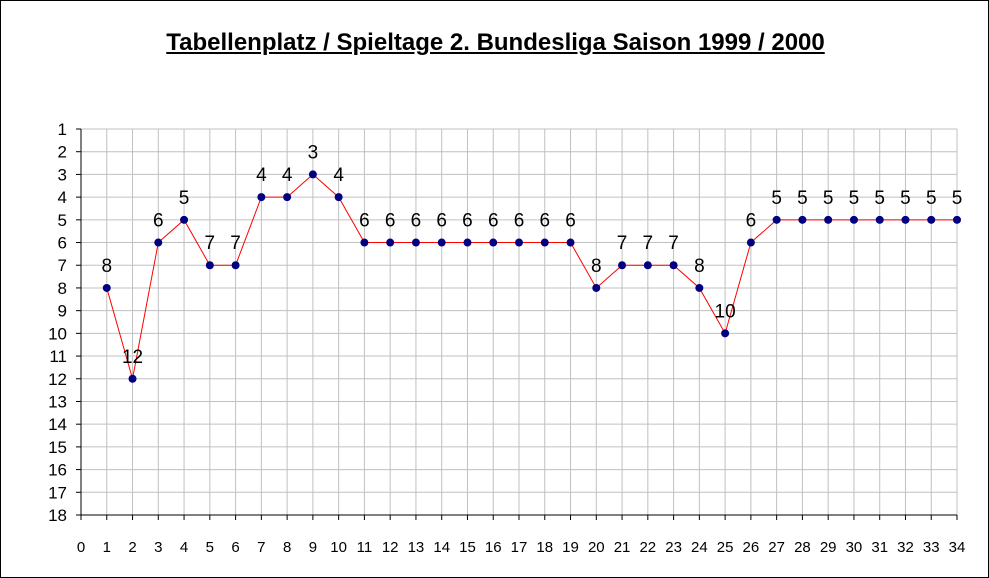 The height and width of the screenshot is (578, 989). I want to click on y-tick-label: 11, so click(58, 356).